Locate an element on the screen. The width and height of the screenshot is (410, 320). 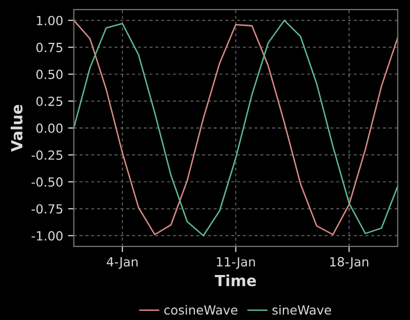
y-tick-label: -0.25 is located at coordinates (47, 155).